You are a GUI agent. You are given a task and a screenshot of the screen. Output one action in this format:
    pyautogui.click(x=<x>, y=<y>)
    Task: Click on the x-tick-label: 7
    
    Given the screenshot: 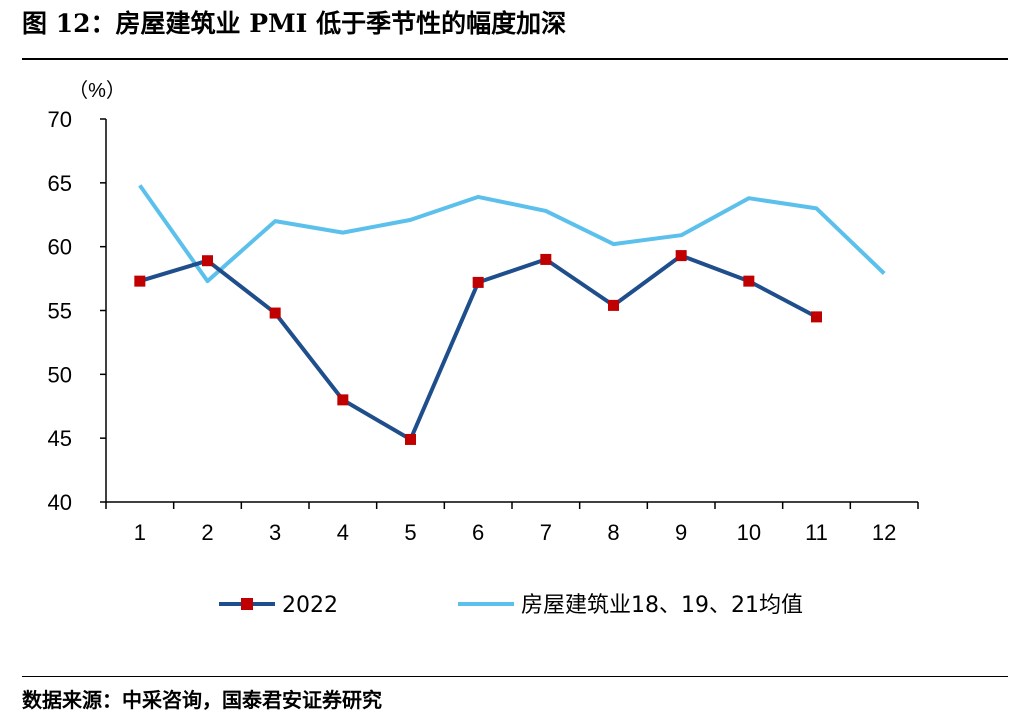 What is the action you would take?
    pyautogui.click(x=546, y=532)
    